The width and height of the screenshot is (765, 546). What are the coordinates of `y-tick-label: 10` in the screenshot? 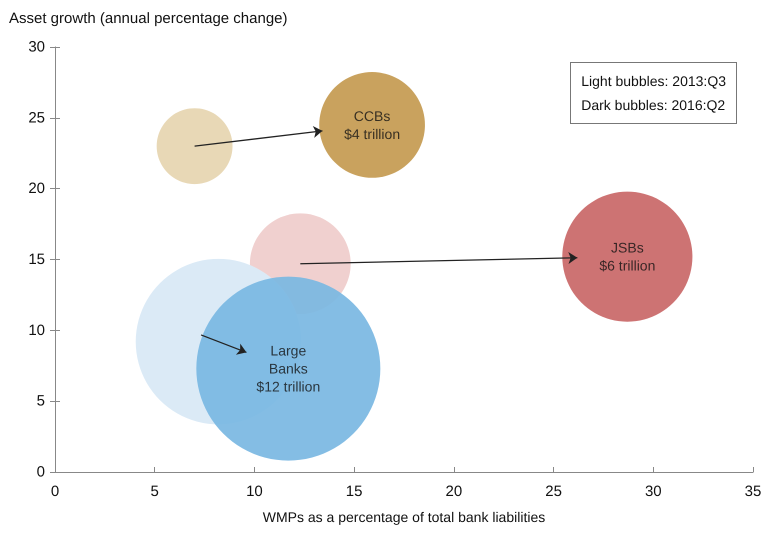 It's located at (36, 330).